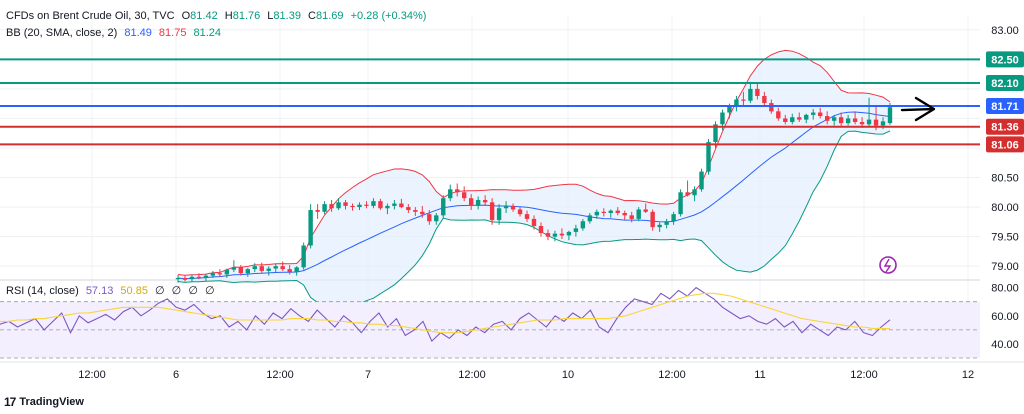 This screenshot has width=1024, height=414. Describe the element at coordinates (176, 291) in the screenshot. I see `rsi-na-2: ∅` at that location.